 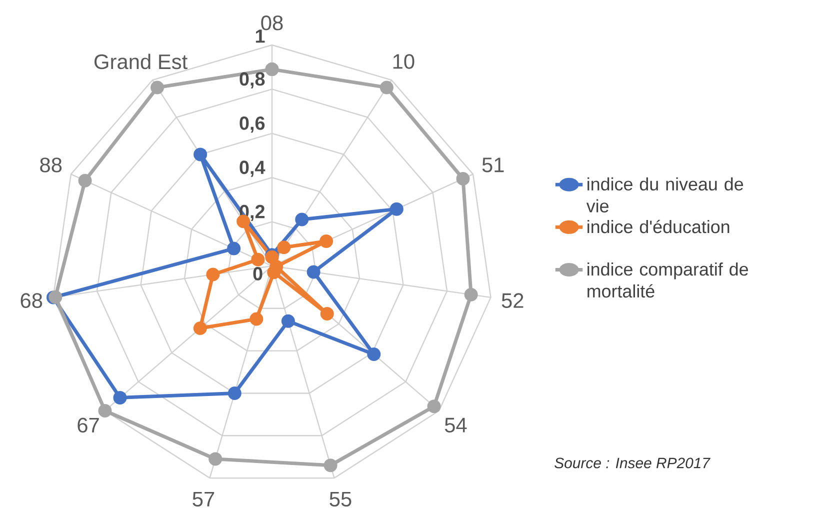 I want to click on spoke-label: 68, so click(x=31, y=300).